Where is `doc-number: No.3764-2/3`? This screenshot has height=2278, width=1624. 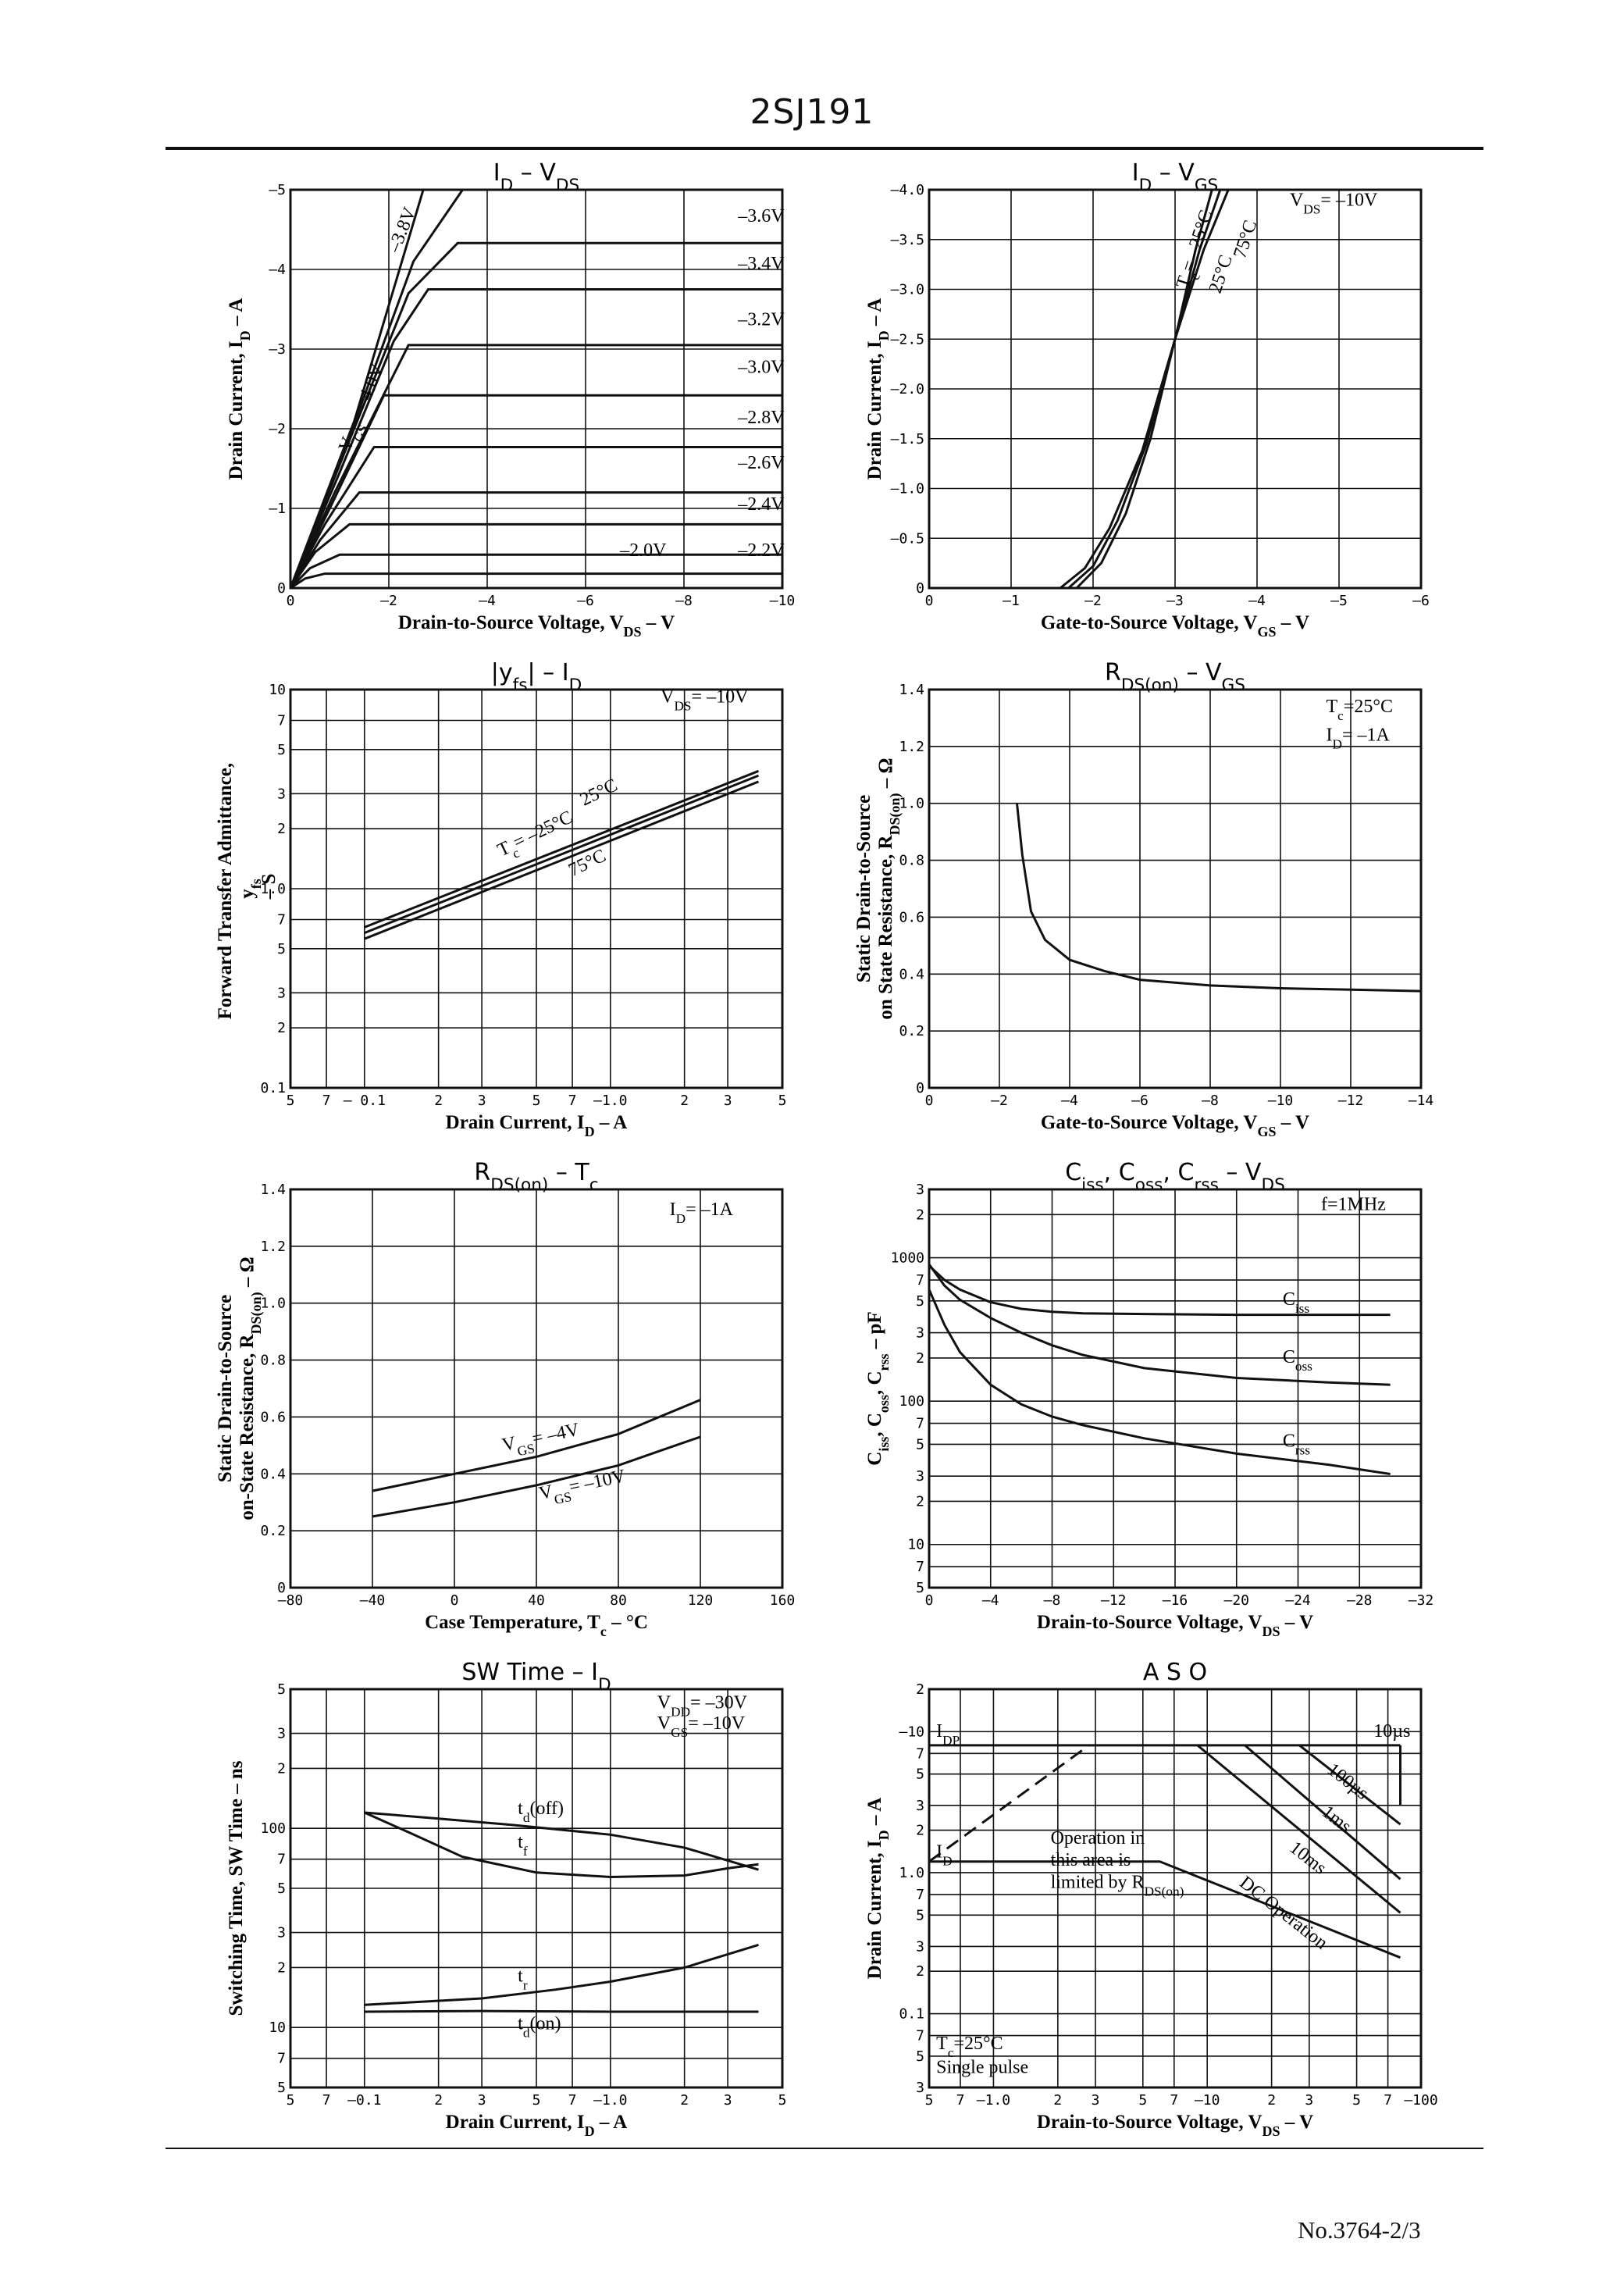 doc-number: No.3764-2/3 is located at coordinates (1359, 2230).